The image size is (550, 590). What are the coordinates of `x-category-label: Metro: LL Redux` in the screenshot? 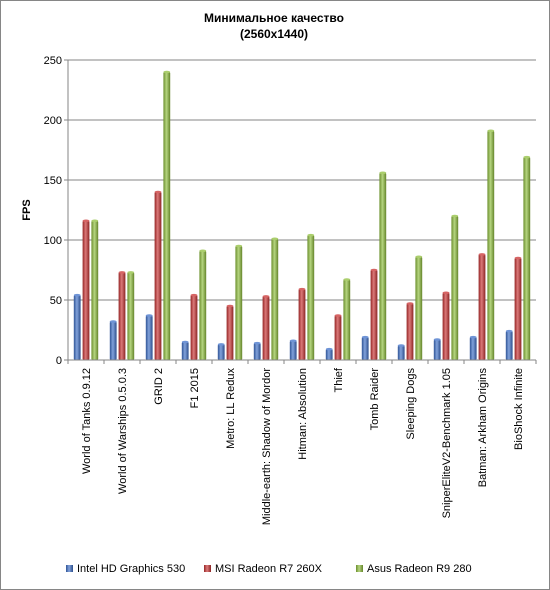 It's located at (231, 408).